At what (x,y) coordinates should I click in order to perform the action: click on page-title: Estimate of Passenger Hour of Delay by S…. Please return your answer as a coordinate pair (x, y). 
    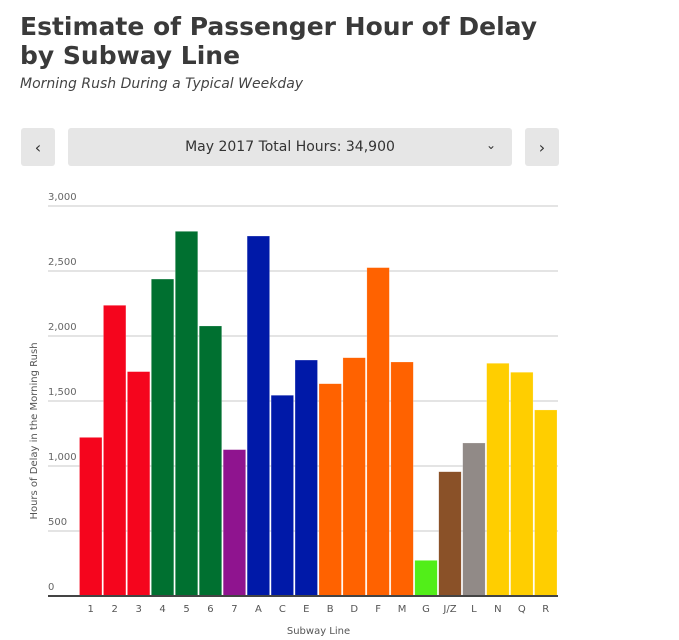
    Looking at the image, I should click on (279, 41).